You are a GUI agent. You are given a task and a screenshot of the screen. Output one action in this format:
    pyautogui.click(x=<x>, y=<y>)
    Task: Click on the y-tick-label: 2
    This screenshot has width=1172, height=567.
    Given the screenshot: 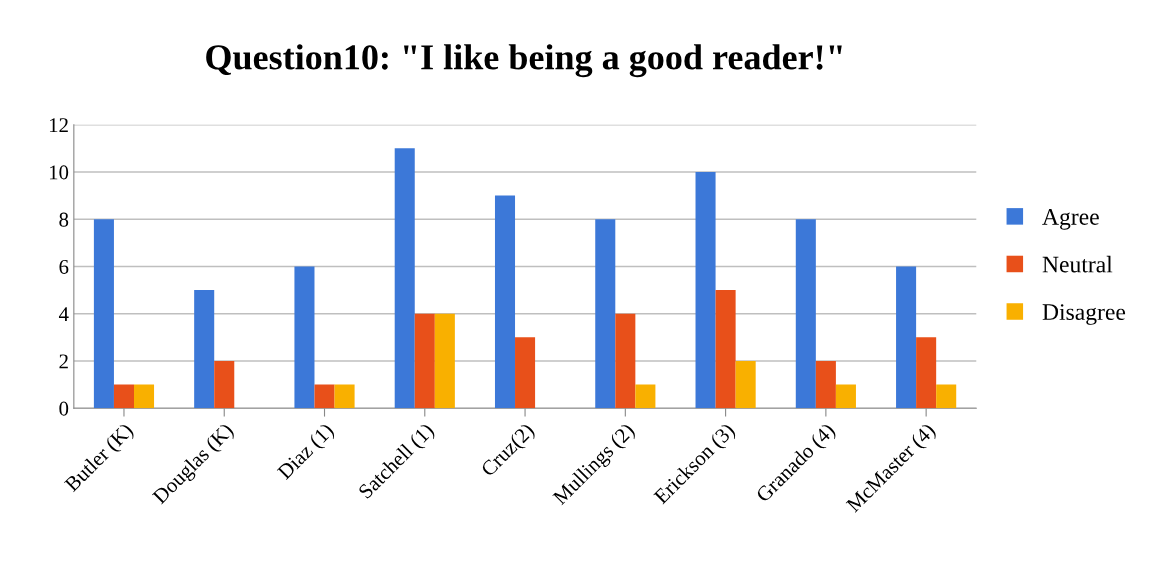 What is the action you would take?
    pyautogui.click(x=63, y=361)
    